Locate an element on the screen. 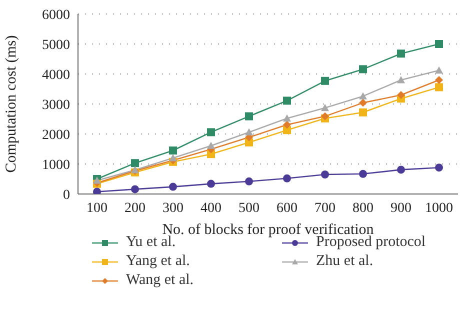  x-tick-label: 100 is located at coordinates (97, 208).